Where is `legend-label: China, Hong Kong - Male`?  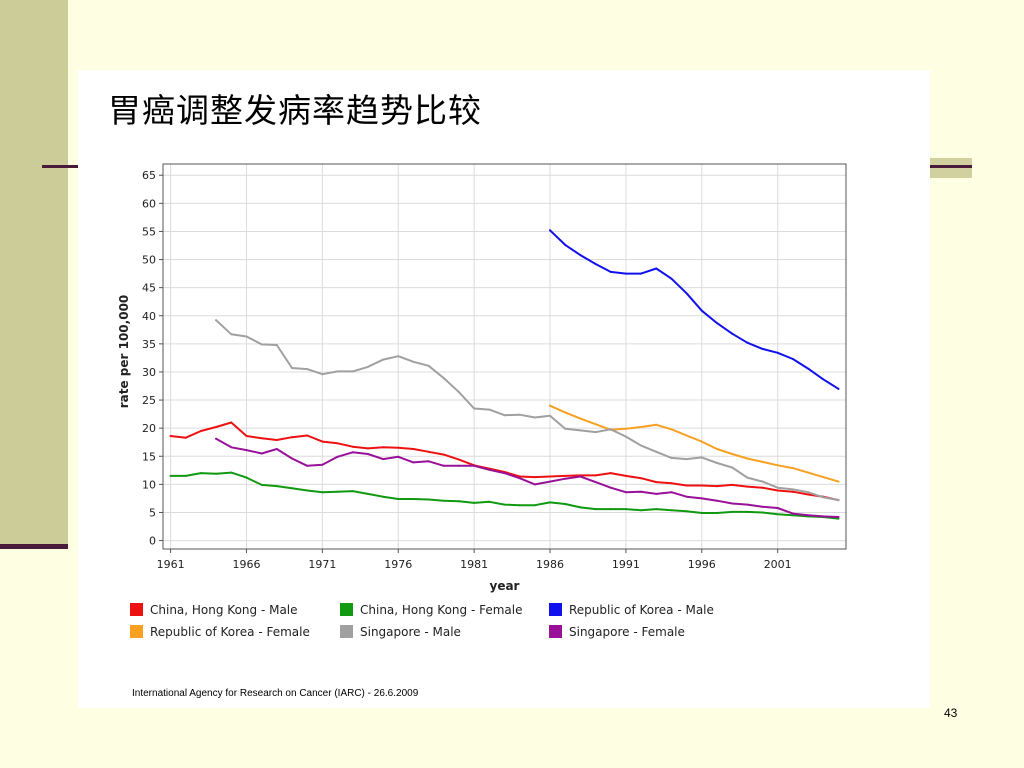 legend-label: China, Hong Kong - Male is located at coordinates (224, 610).